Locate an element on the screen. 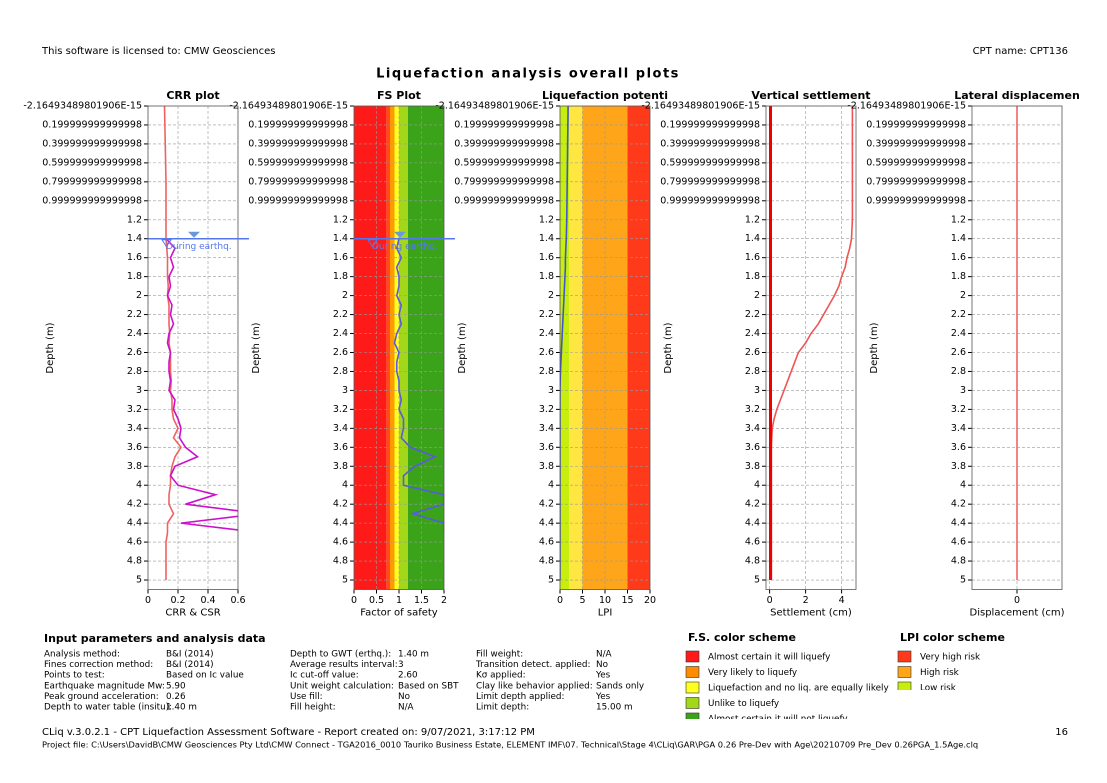  param-value: 1.40 m is located at coordinates (413, 655).